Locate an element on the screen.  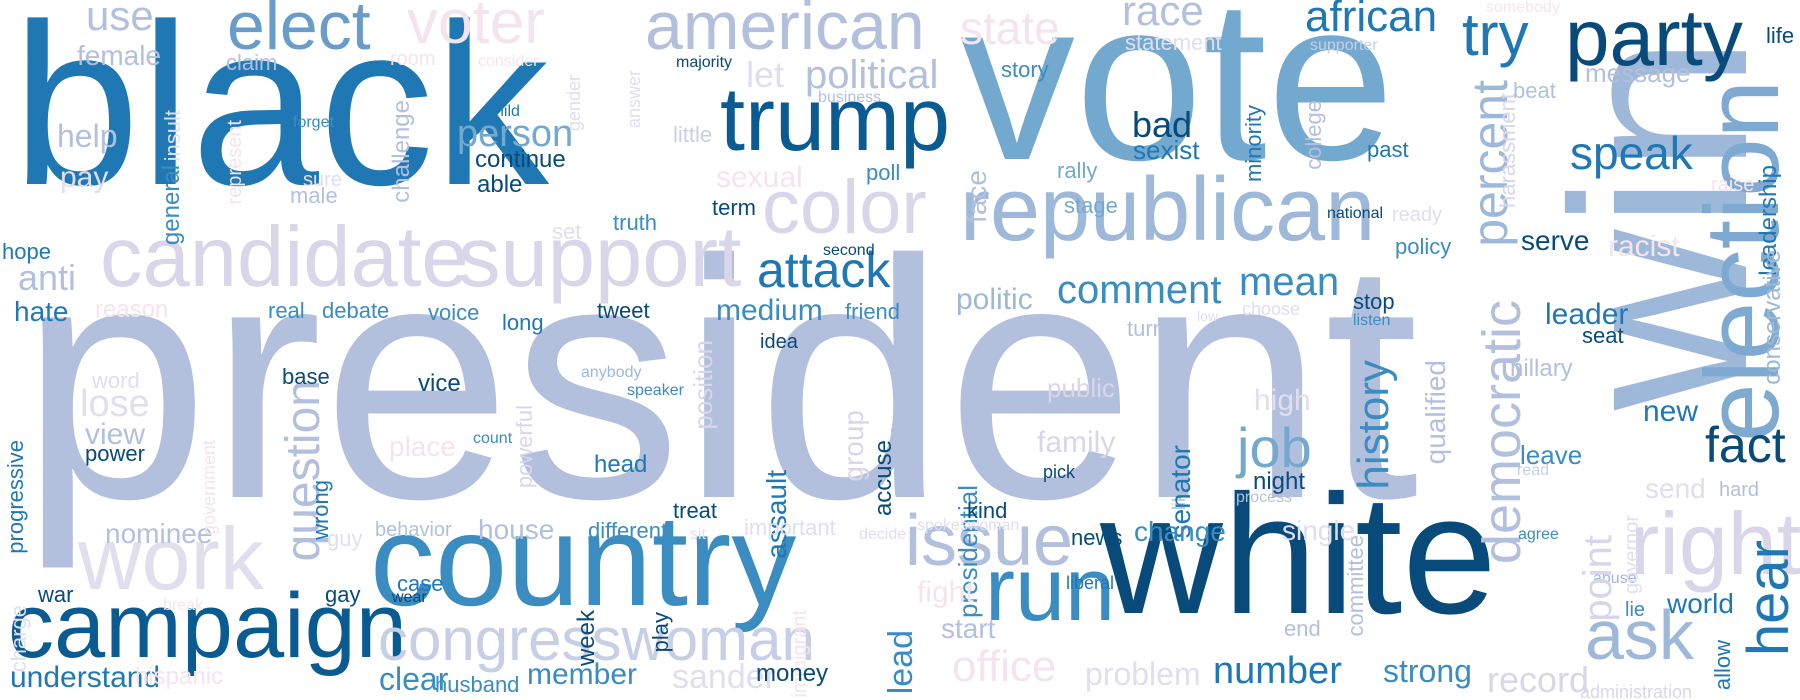
word-job: job is located at coordinates (1274, 447).